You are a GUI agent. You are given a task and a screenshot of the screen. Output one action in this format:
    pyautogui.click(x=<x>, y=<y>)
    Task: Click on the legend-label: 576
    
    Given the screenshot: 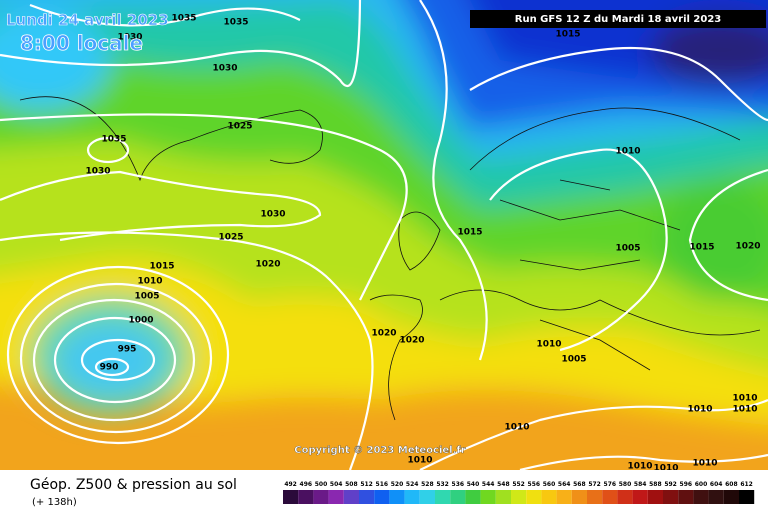 What is the action you would take?
    pyautogui.click(x=610, y=484)
    